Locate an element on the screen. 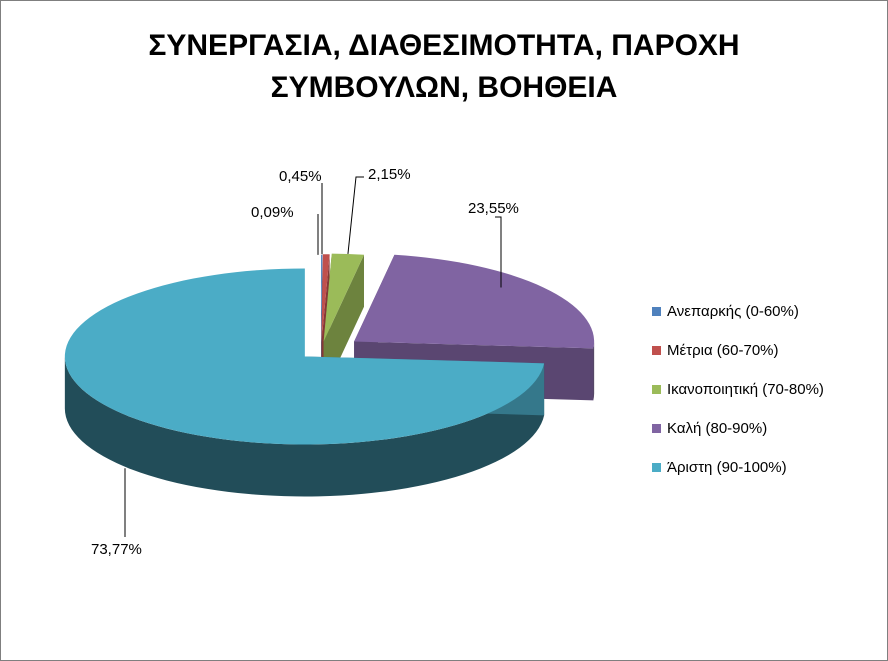 The height and width of the screenshot is (661, 888). legend-item: Ικανοποιητική (70-80%) is located at coordinates (738, 389).